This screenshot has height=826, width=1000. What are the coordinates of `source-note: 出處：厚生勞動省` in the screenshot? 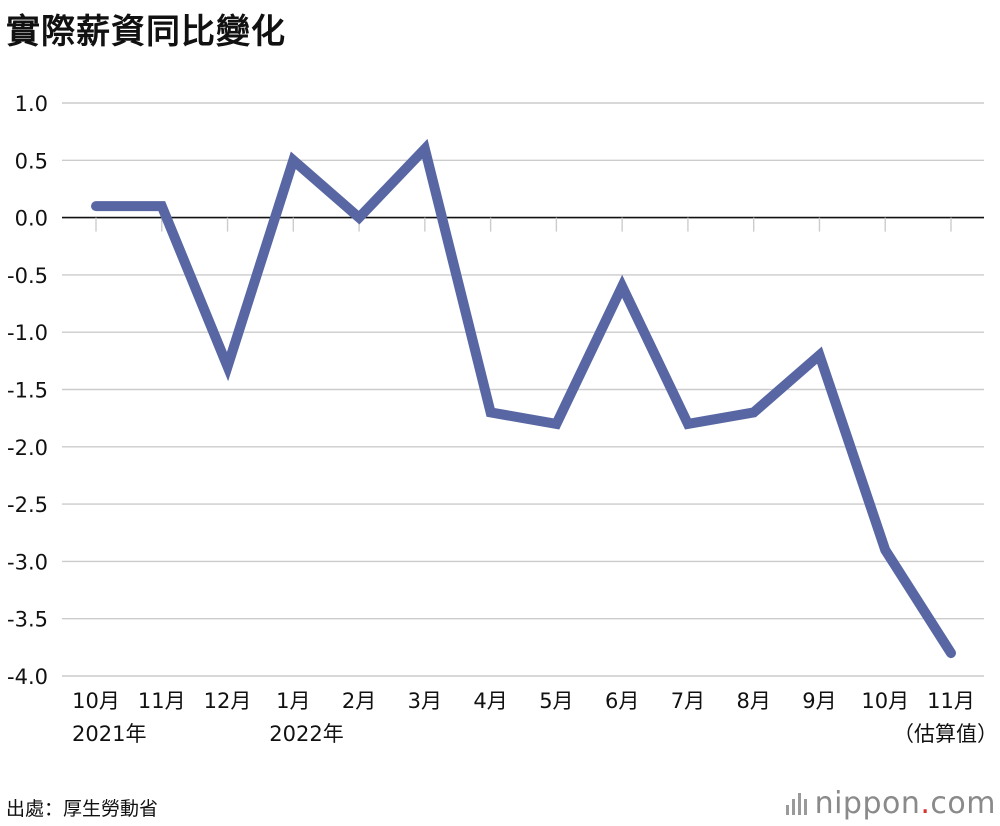 It's located at (82, 809).